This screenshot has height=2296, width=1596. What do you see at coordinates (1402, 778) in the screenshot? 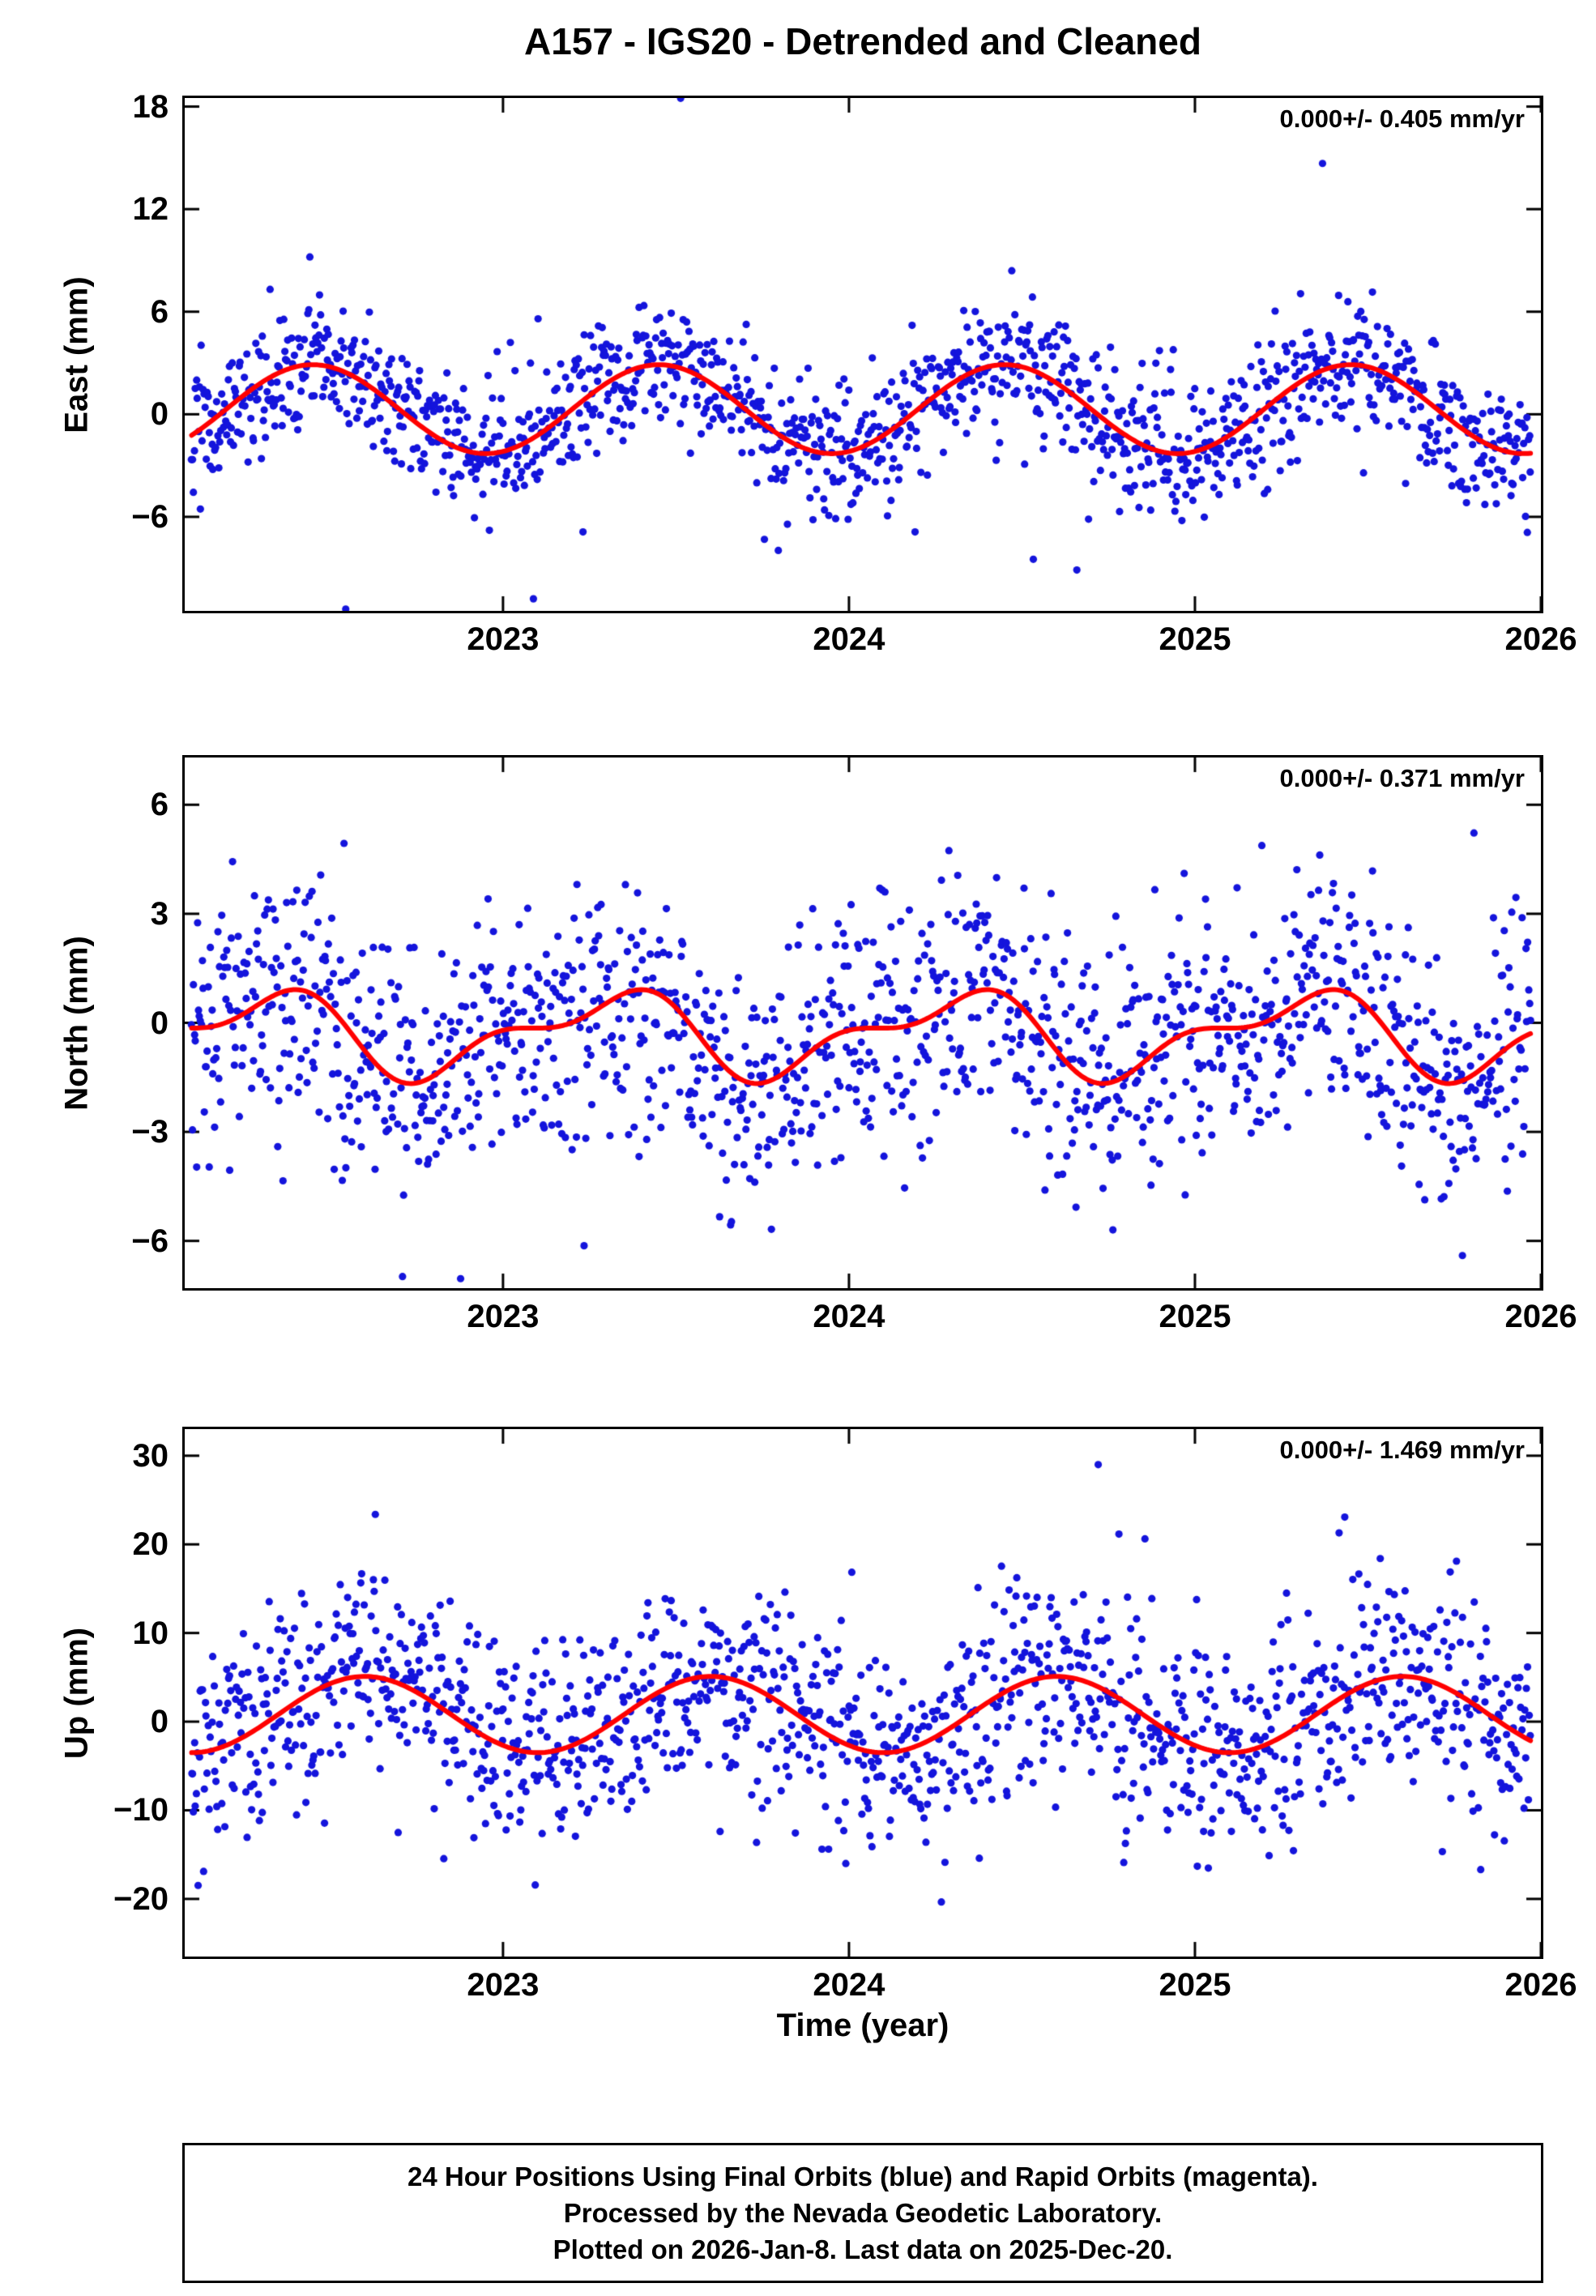
I see `north-rate-annotation: 0.000+/- 0.371 mm/yr` at bounding box center [1402, 778].